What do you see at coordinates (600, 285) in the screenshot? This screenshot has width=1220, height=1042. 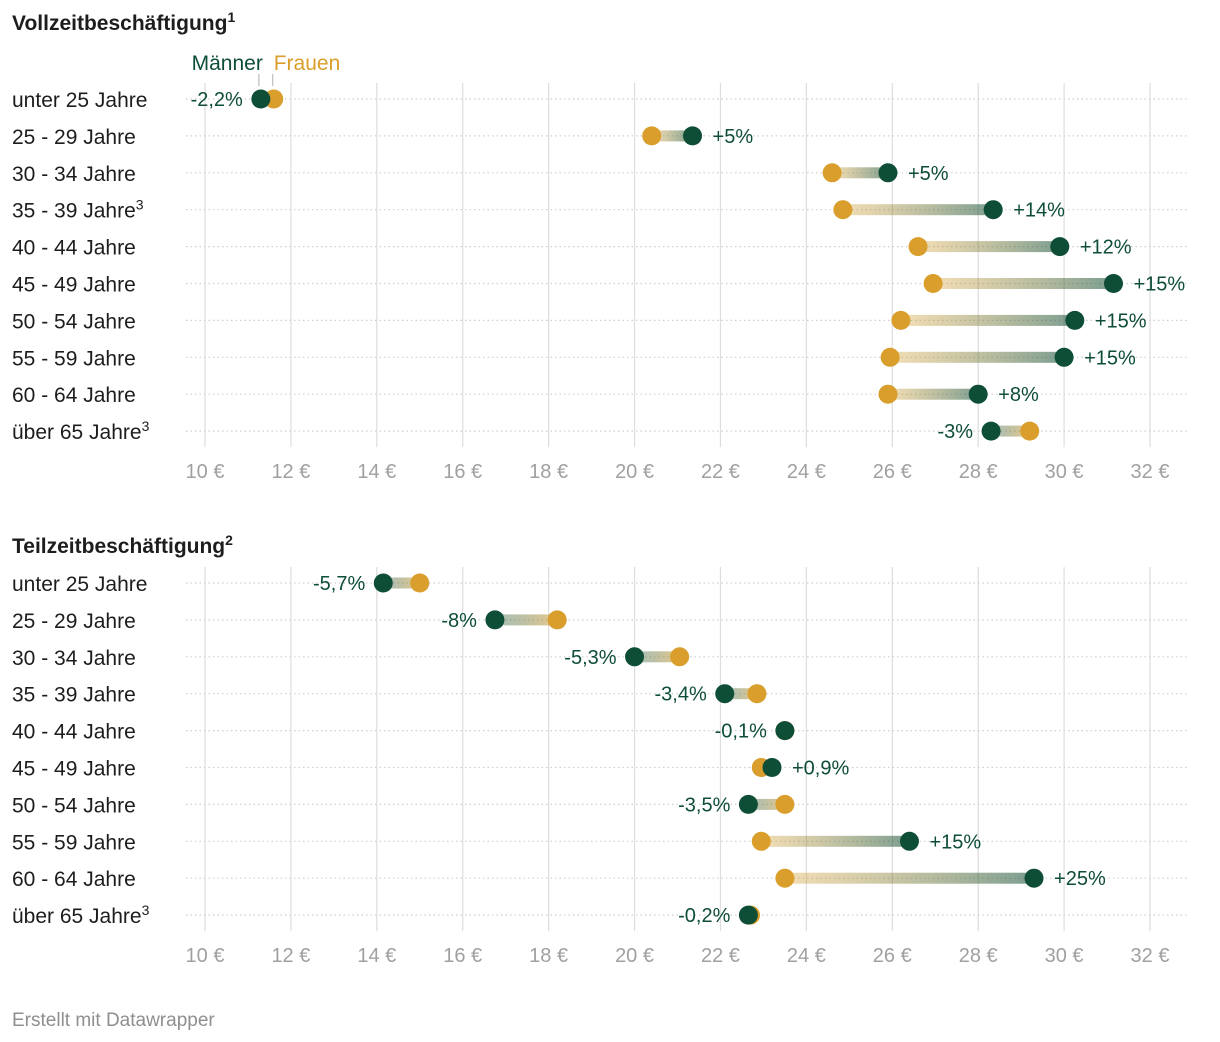 I see `data-row: 45 - 49 Jahre +15%` at bounding box center [600, 285].